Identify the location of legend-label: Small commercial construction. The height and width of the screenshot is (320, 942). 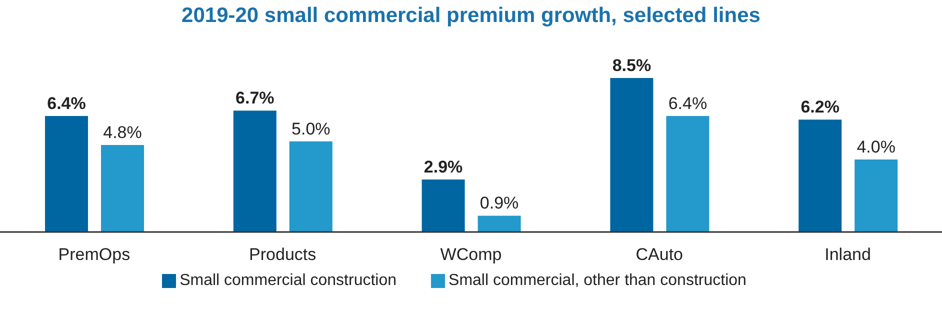
(288, 280).